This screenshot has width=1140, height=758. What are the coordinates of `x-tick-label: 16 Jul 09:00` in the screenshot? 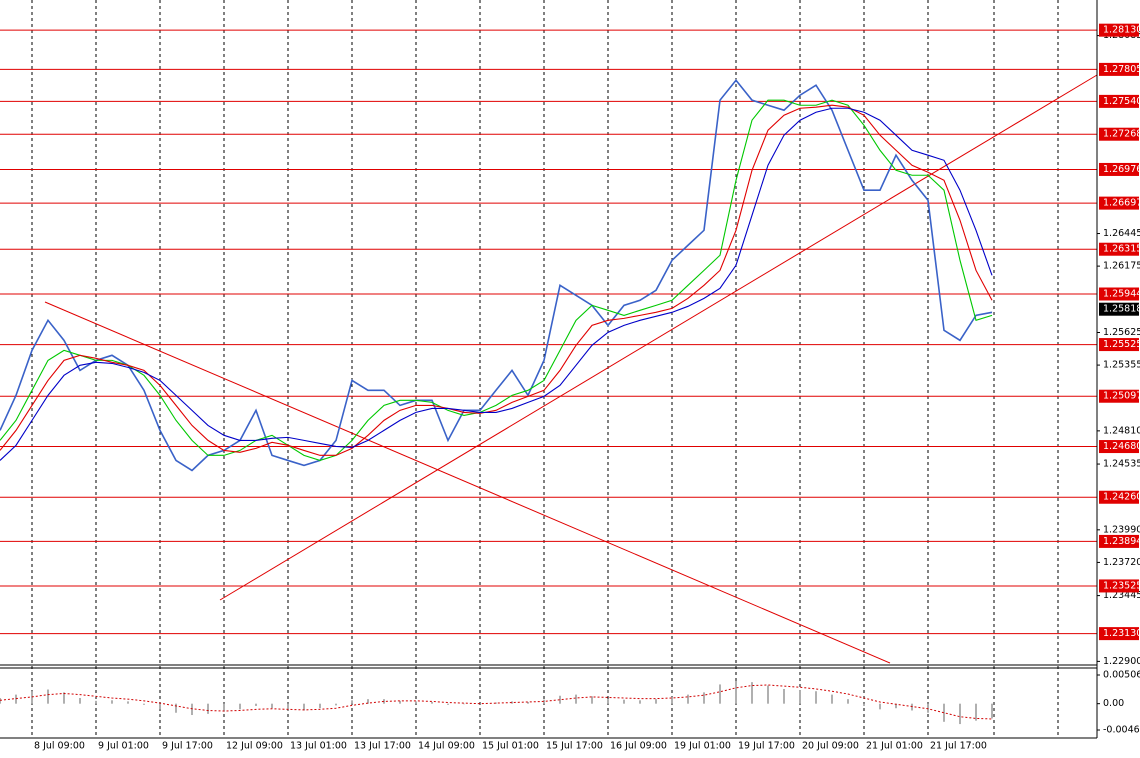 It's located at (638, 746).